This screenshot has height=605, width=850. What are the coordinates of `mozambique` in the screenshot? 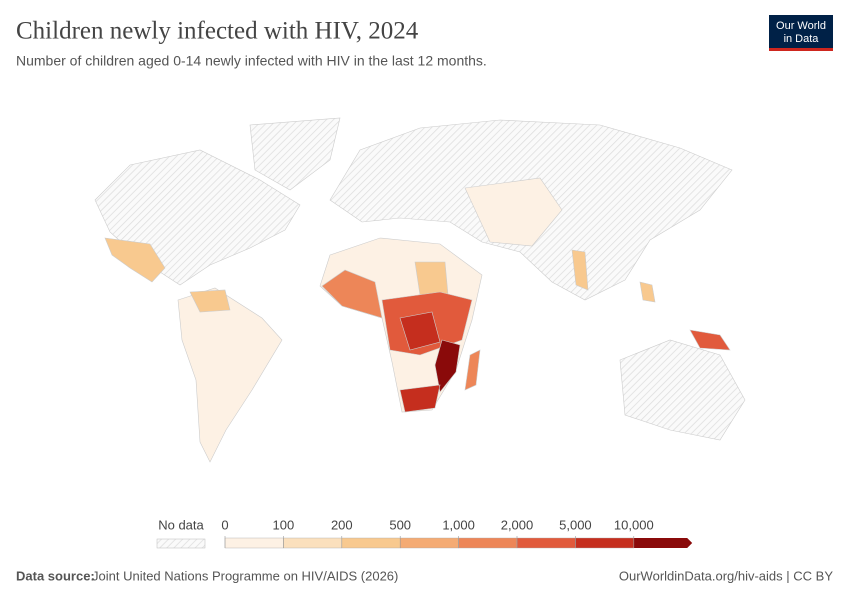 It's located at (447, 366).